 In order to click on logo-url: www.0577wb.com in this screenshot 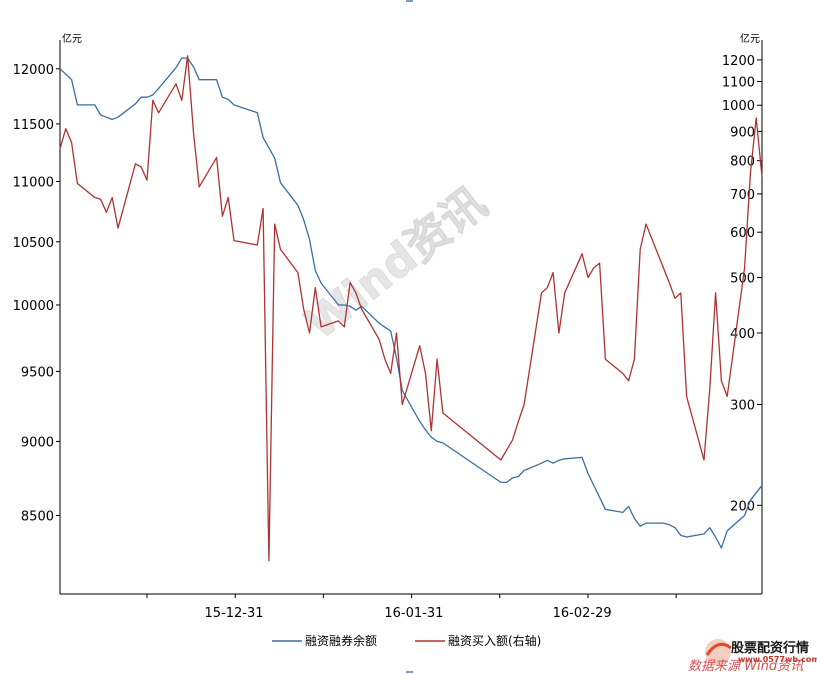, I will do `click(777, 659)`.